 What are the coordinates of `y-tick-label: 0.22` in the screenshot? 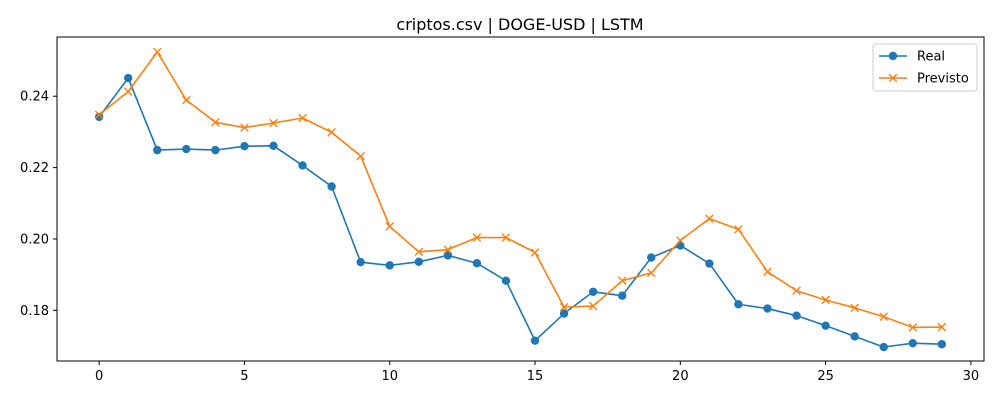 It's located at (34, 168).